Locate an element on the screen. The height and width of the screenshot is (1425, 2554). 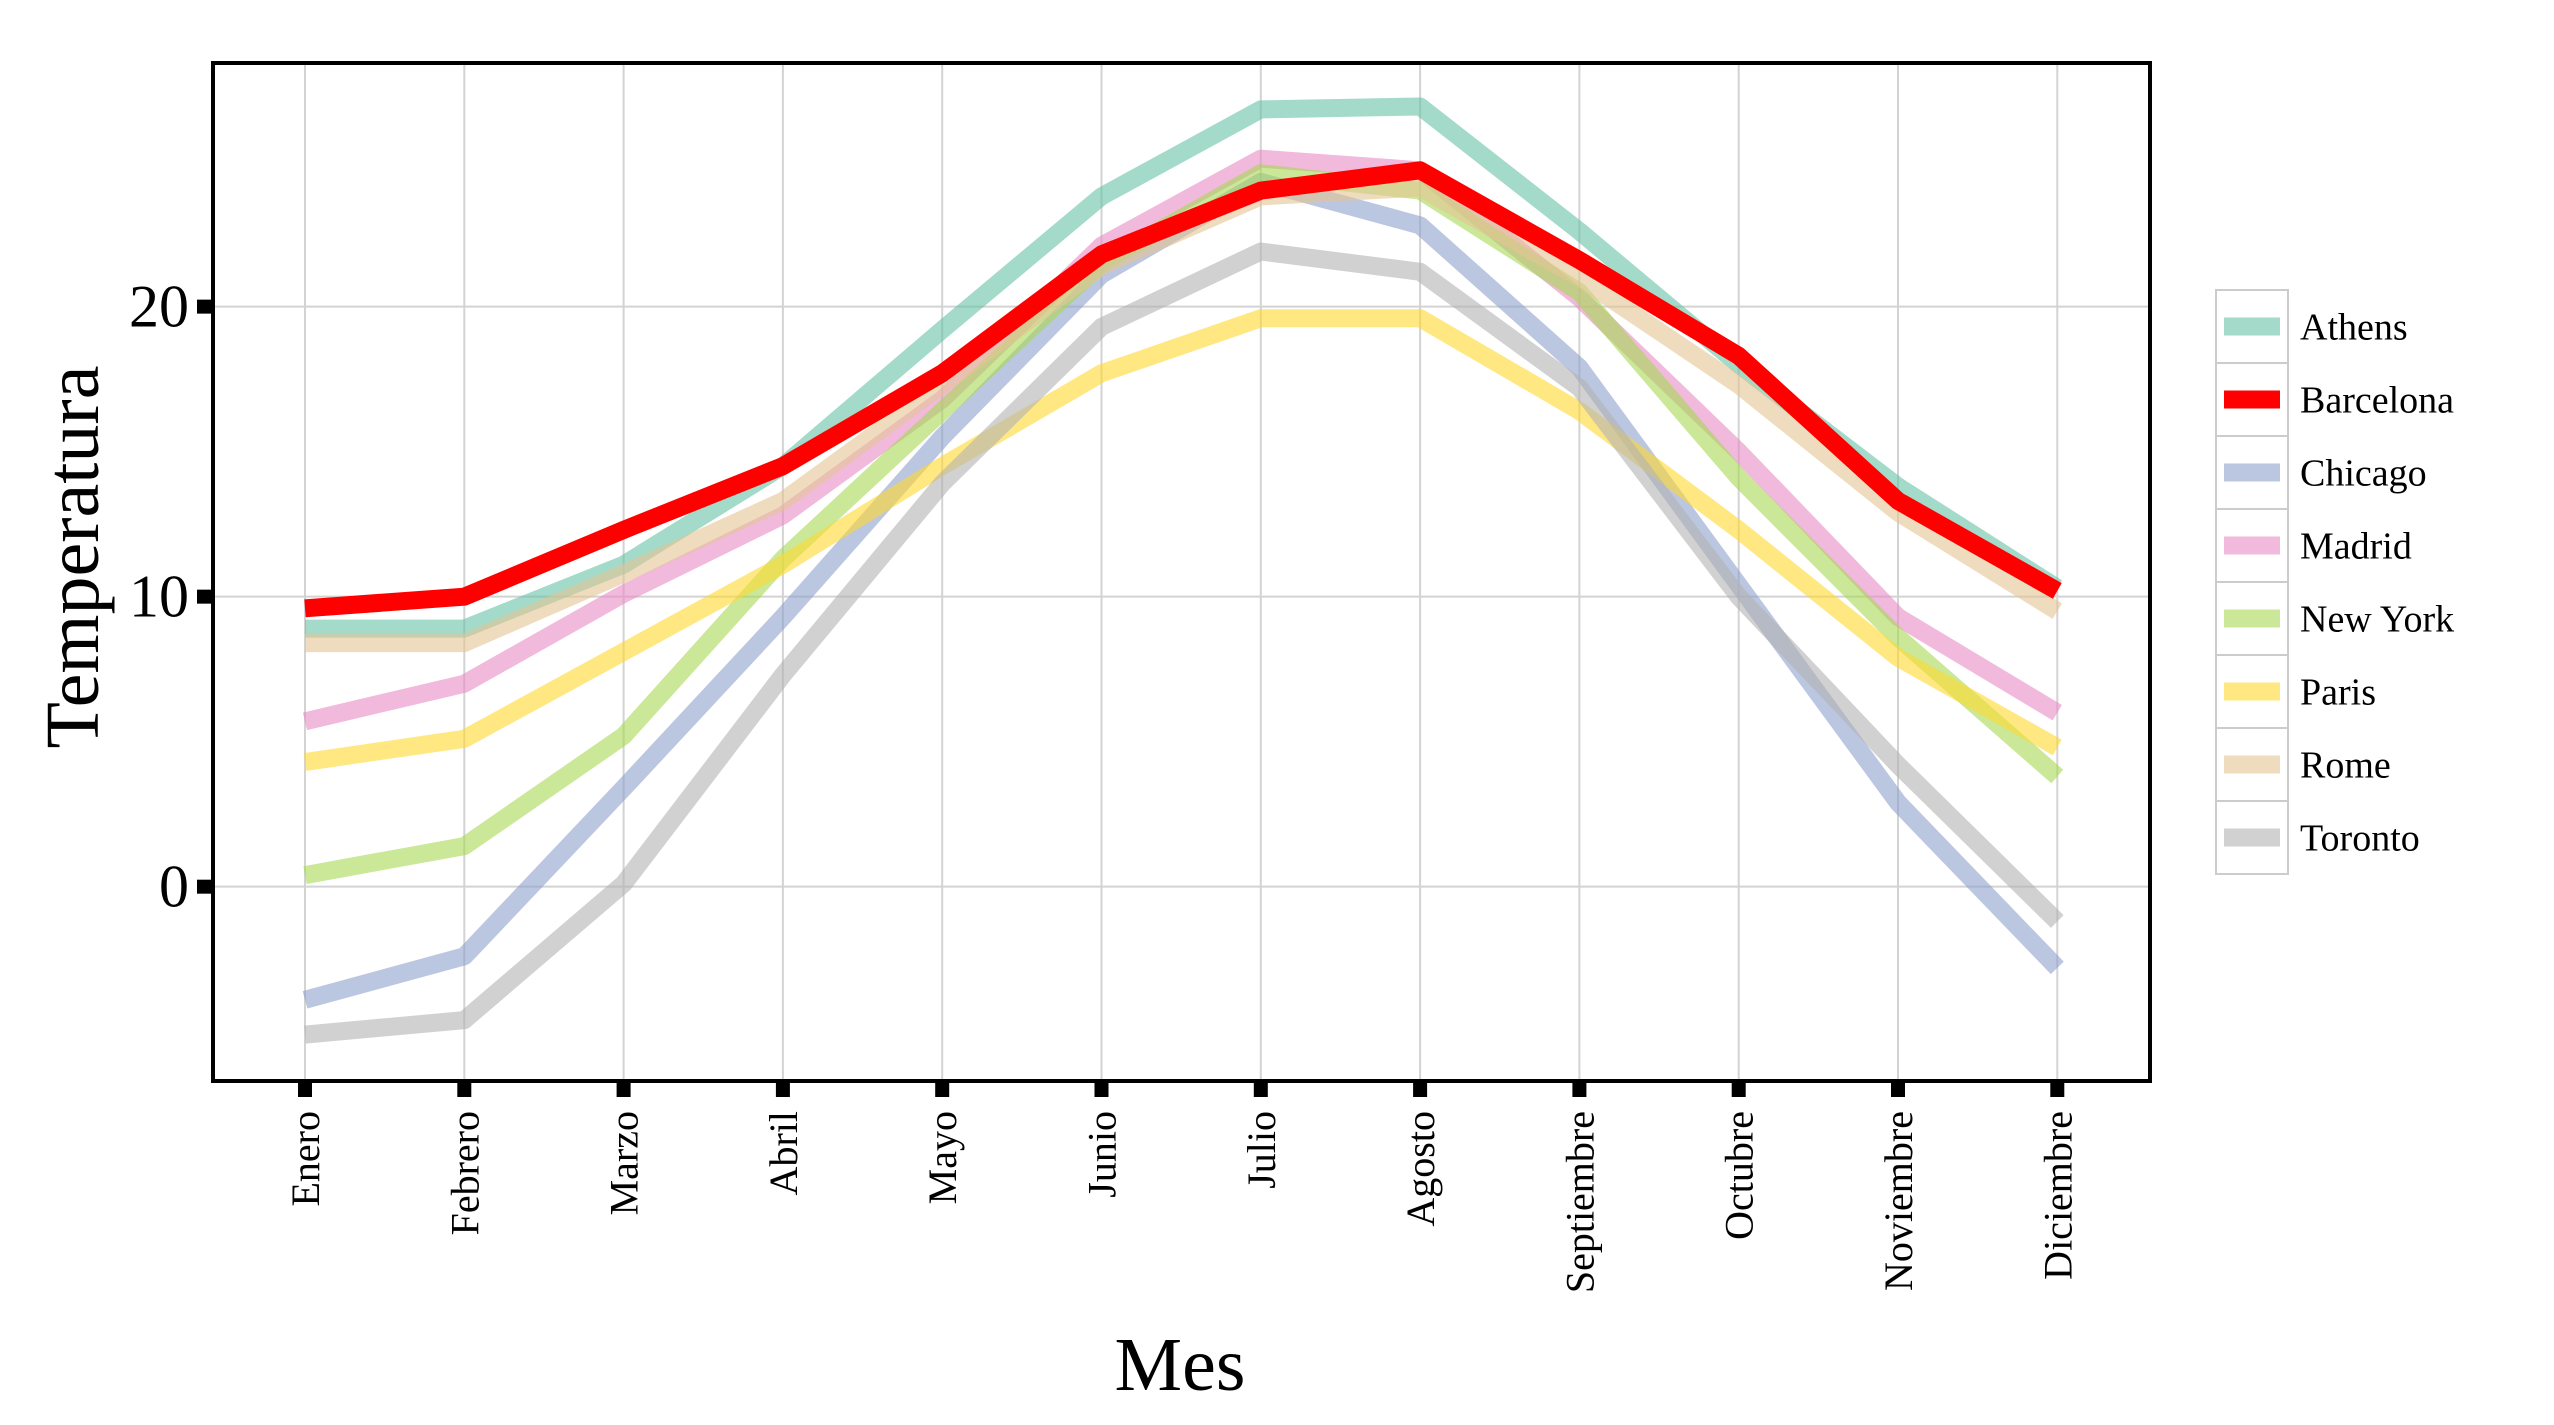
x-tick-label: Agosto is located at coordinates (1420, 1169).